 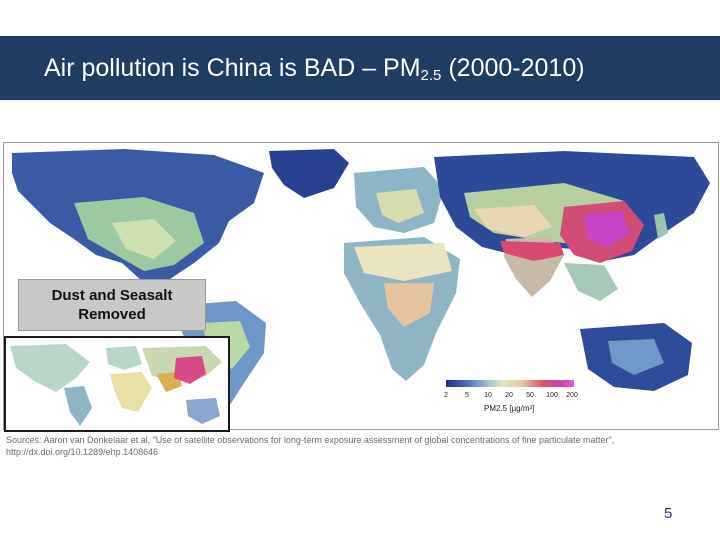 I want to click on japan, so click(x=661, y=226).